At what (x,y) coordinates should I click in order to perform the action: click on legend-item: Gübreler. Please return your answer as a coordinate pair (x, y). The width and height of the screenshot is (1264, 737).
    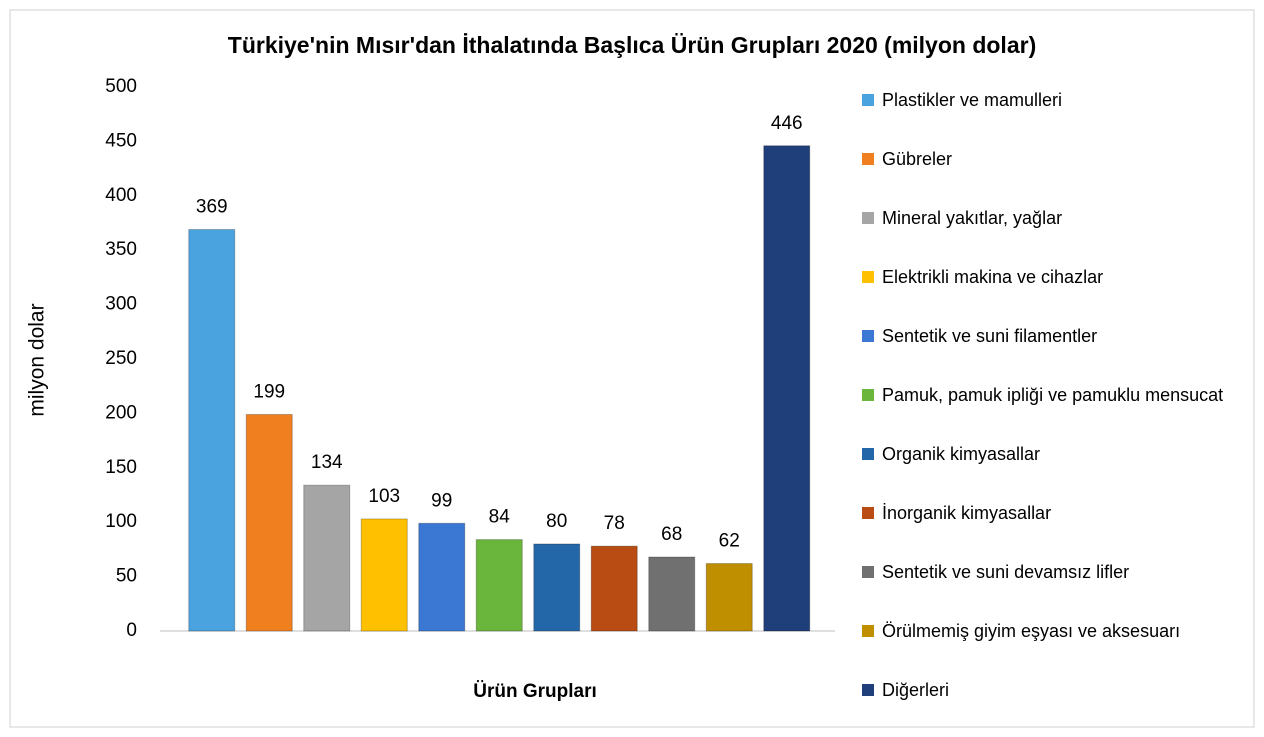
    Looking at the image, I should click on (1057, 159).